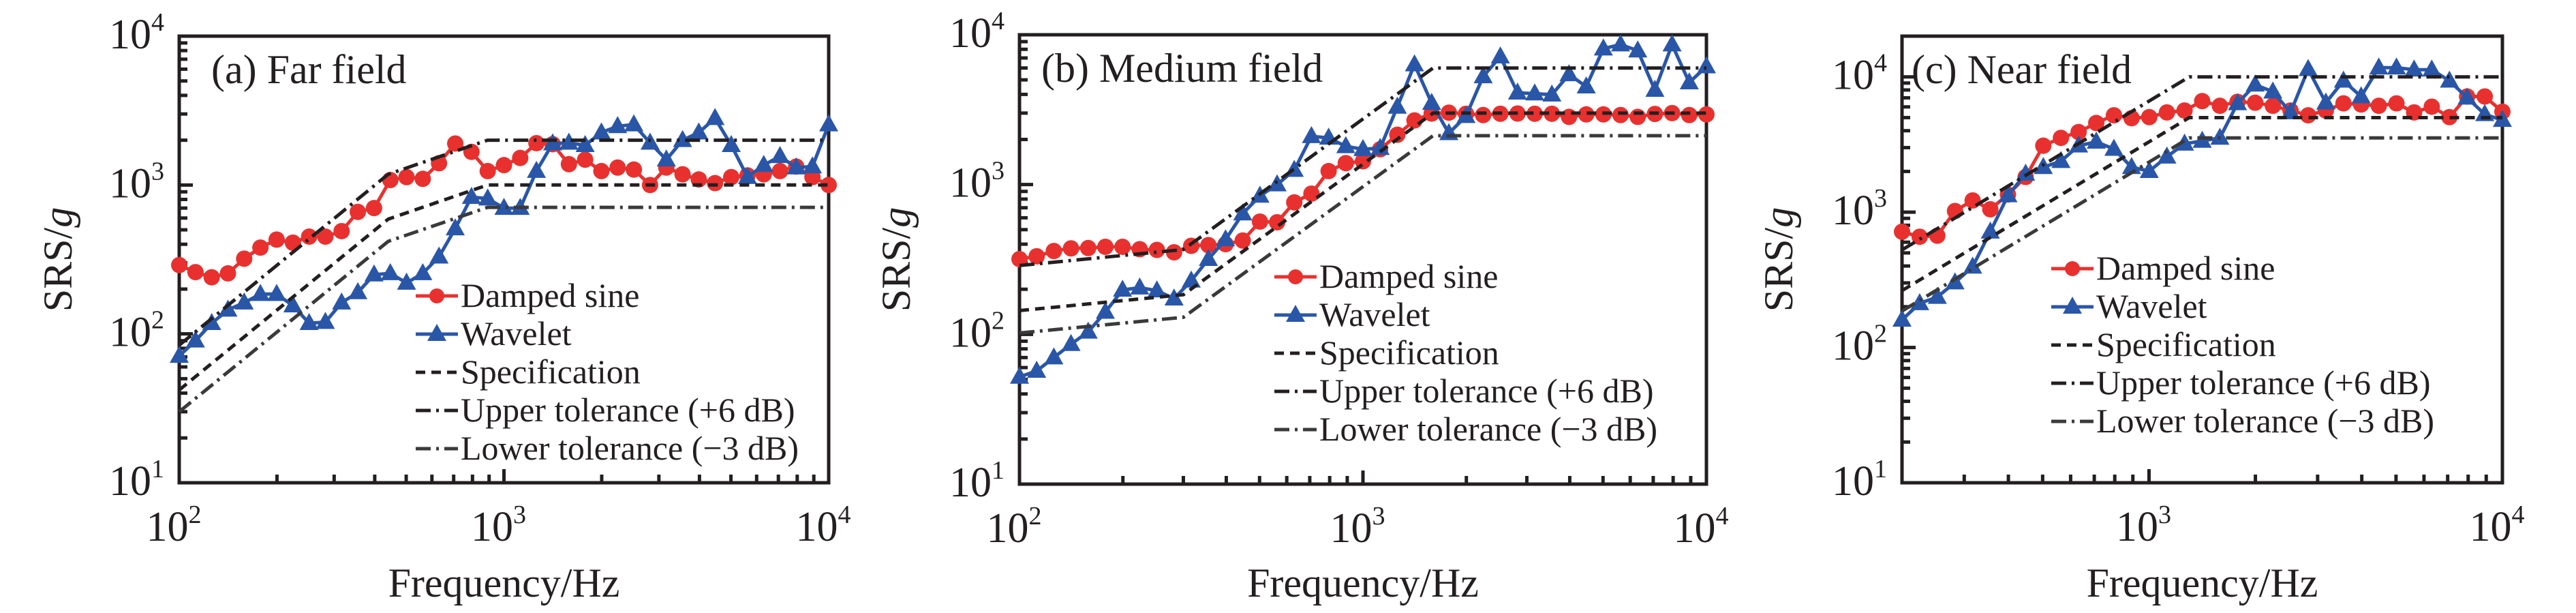 This screenshot has width=2576, height=613. What do you see at coordinates (1464, 391) in the screenshot?
I see `legend-item: Upper tolerance (+6 dB)` at bounding box center [1464, 391].